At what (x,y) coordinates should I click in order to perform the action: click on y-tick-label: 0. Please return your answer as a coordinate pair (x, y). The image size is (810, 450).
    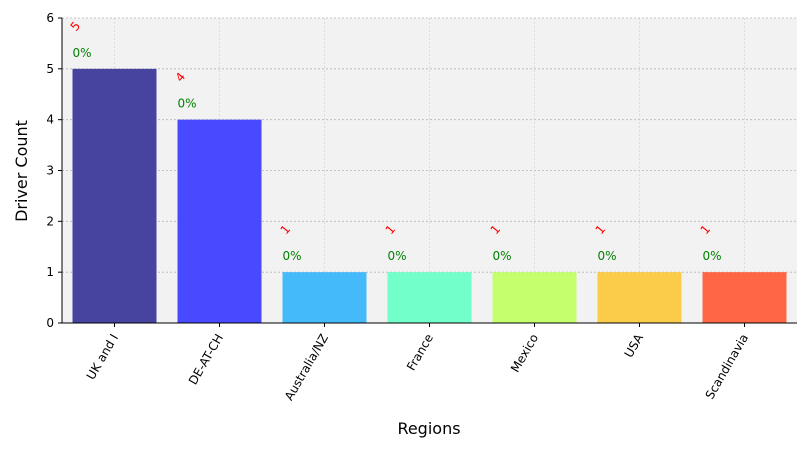
    Looking at the image, I should click on (50, 323).